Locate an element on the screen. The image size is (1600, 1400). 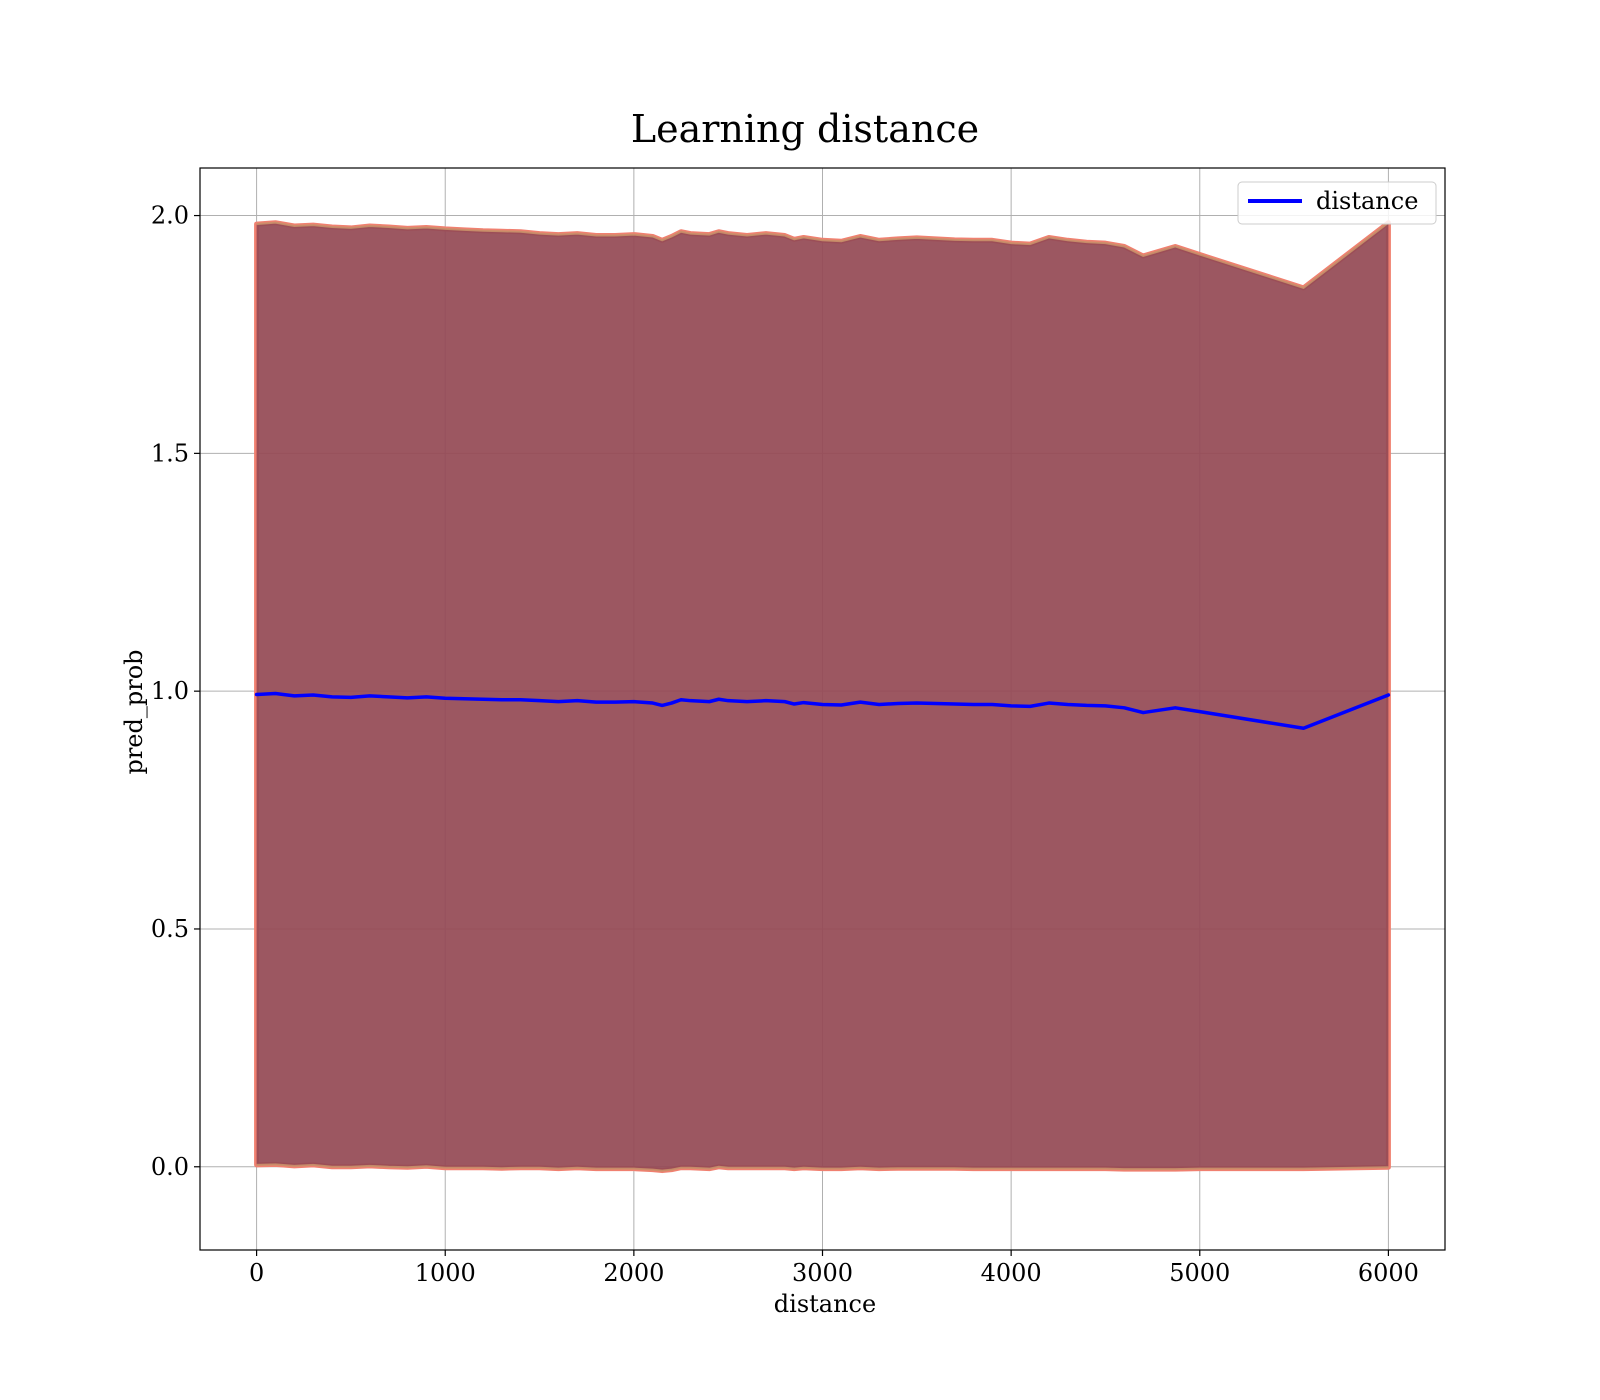
x-tick-label-0: 0 is located at coordinates (256, 1273).